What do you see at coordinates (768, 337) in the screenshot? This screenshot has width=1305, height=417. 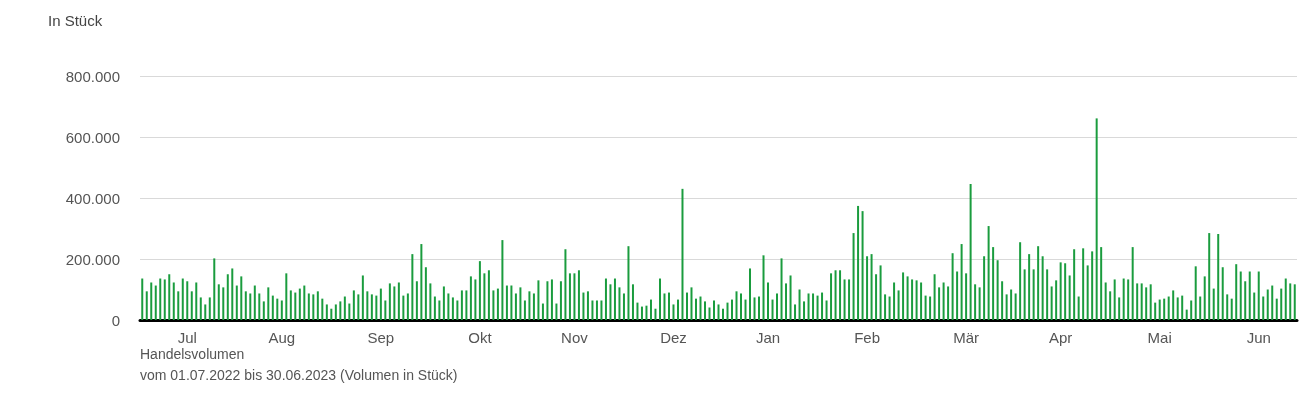 I see `x-tick-label: Jan` at bounding box center [768, 337].